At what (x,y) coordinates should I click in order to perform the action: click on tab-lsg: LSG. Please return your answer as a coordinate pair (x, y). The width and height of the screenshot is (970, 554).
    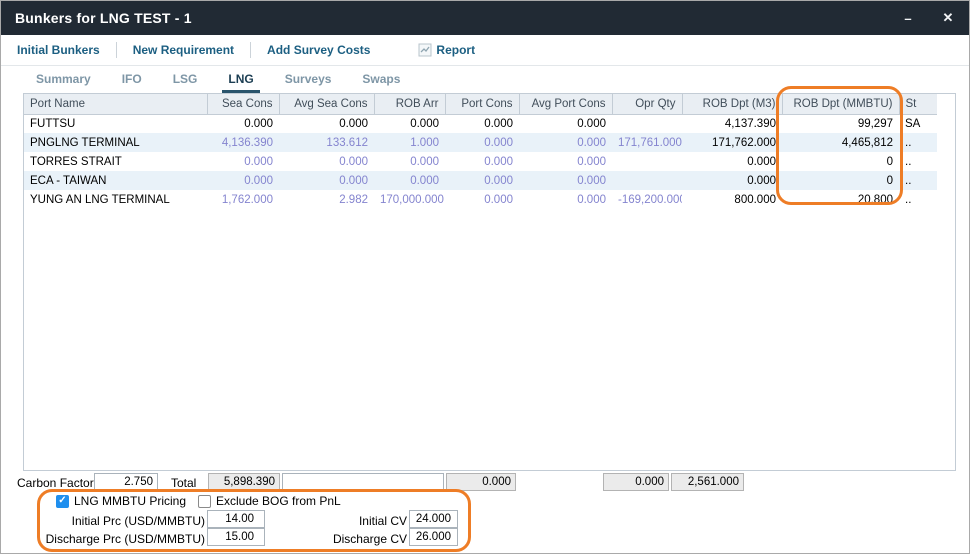
    Looking at the image, I should click on (185, 78).